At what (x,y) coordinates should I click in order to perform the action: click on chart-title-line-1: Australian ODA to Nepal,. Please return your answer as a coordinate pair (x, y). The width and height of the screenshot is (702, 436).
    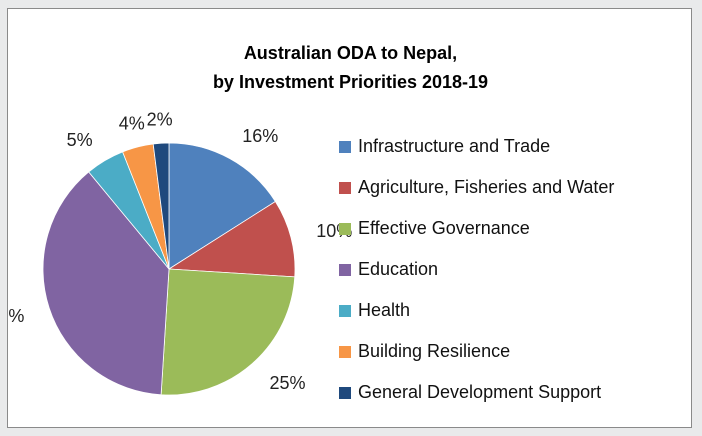
    Looking at the image, I should click on (350, 53).